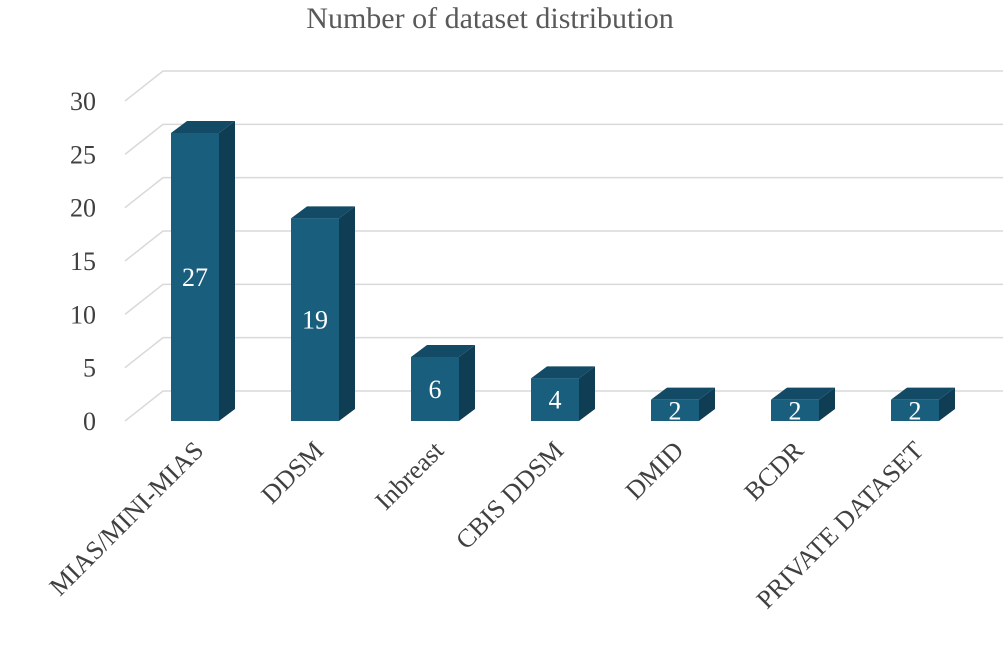 This screenshot has width=1006, height=663. What do you see at coordinates (410, 475) in the screenshot?
I see `x-tick-label: Inbreast` at bounding box center [410, 475].